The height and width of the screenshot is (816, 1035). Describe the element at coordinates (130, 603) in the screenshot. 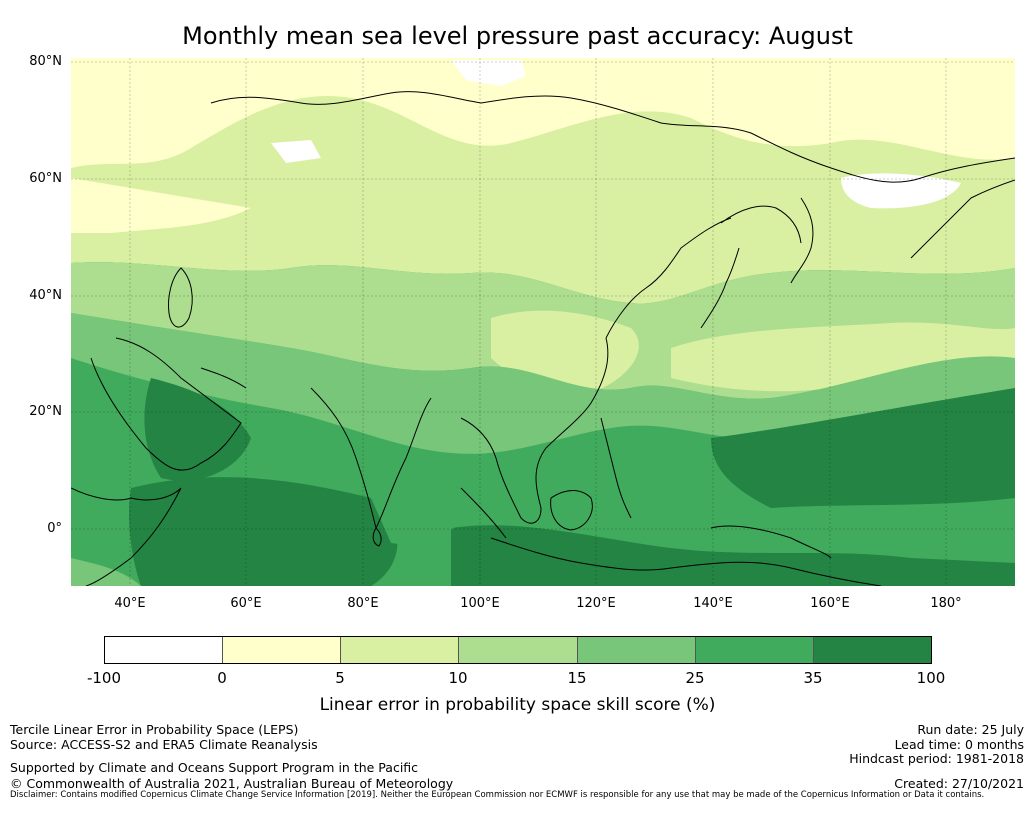

I see `lon-label-40e: 40°E` at that location.